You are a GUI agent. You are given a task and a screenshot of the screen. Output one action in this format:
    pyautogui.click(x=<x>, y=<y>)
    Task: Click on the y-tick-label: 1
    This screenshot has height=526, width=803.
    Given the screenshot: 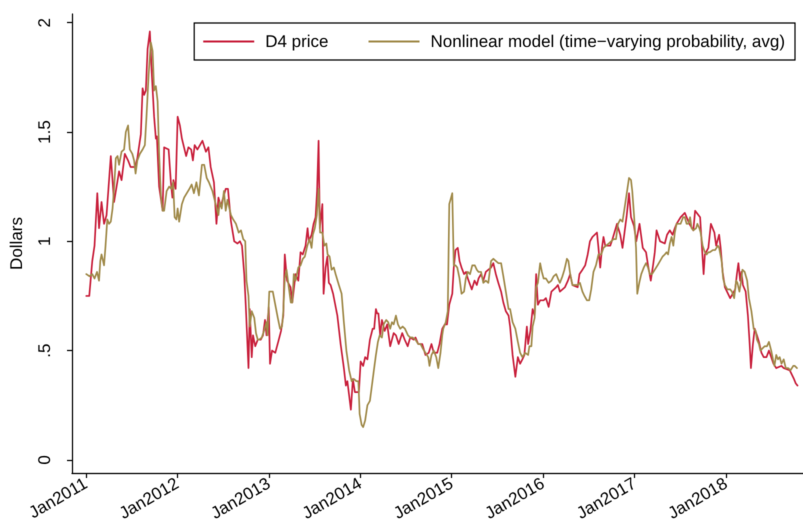 What is the action you would take?
    pyautogui.click(x=44, y=241)
    